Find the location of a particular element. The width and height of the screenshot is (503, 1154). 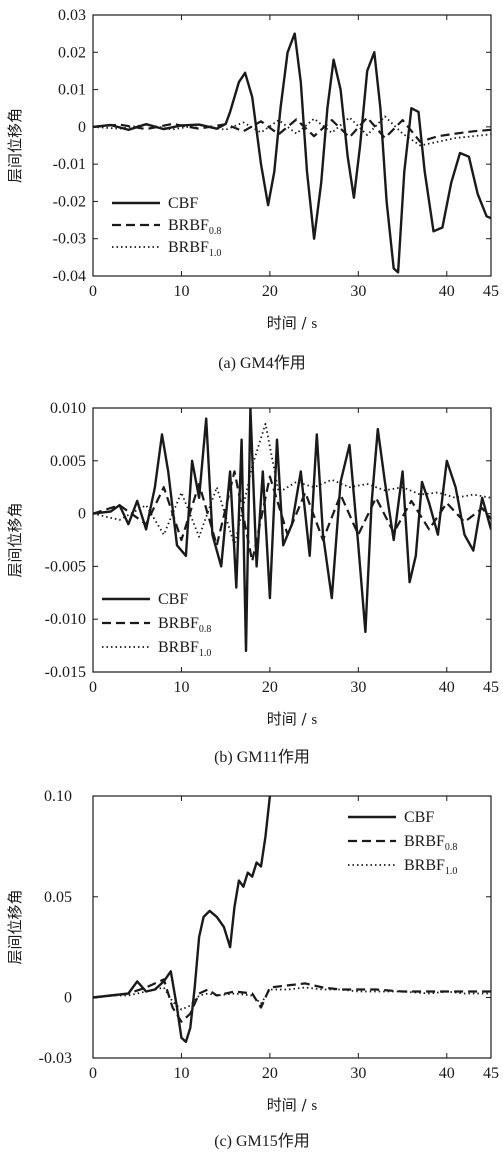

y-tick-label: -0.01 is located at coordinates (69, 164).